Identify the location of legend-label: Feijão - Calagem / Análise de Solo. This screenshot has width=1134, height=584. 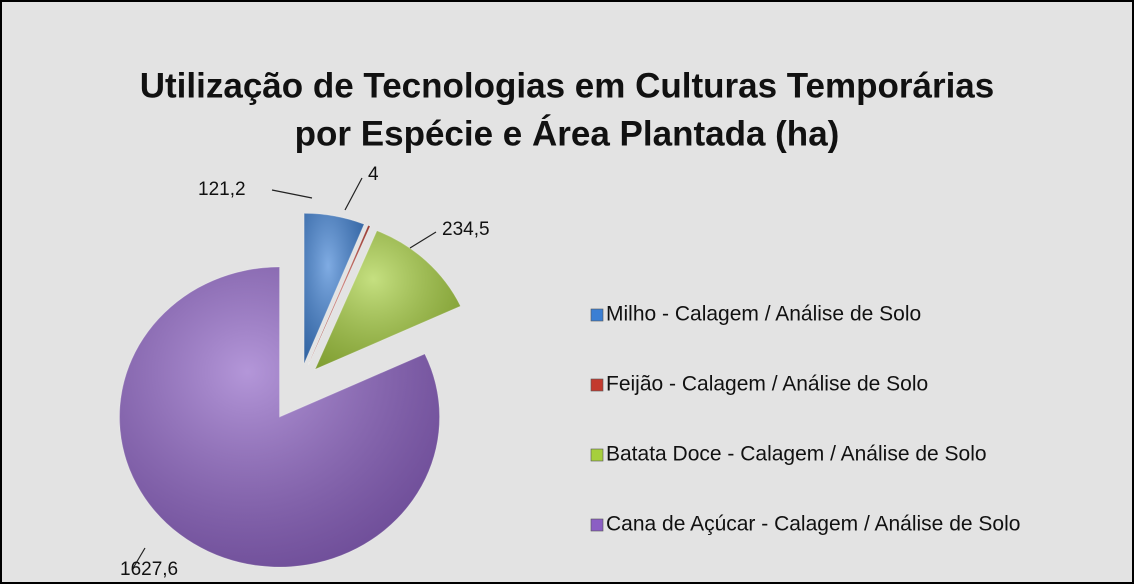
(767, 384).